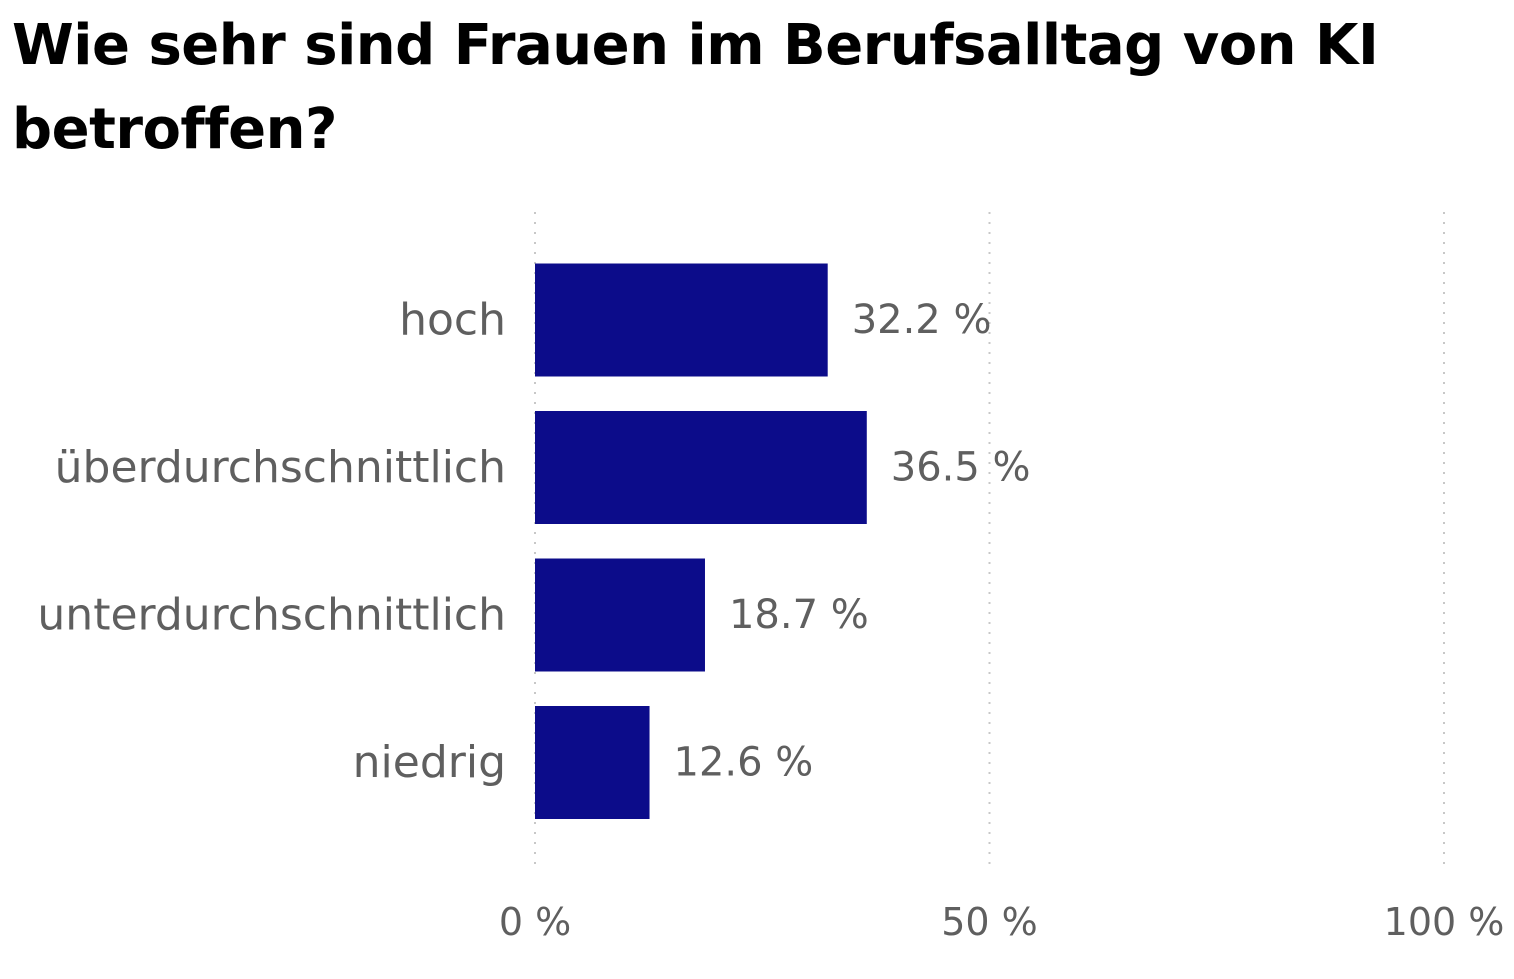 The image size is (1514, 979). What do you see at coordinates (1444, 922) in the screenshot?
I see `x-tick-label: 100 %` at bounding box center [1444, 922].